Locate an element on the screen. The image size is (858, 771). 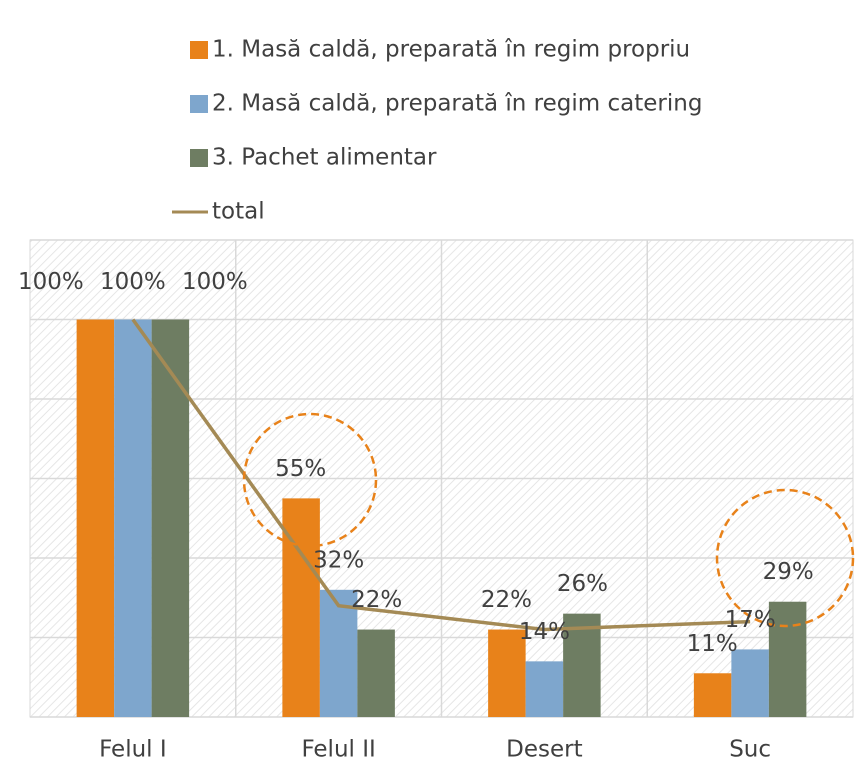
data-label: 32% is located at coordinates (338, 560).